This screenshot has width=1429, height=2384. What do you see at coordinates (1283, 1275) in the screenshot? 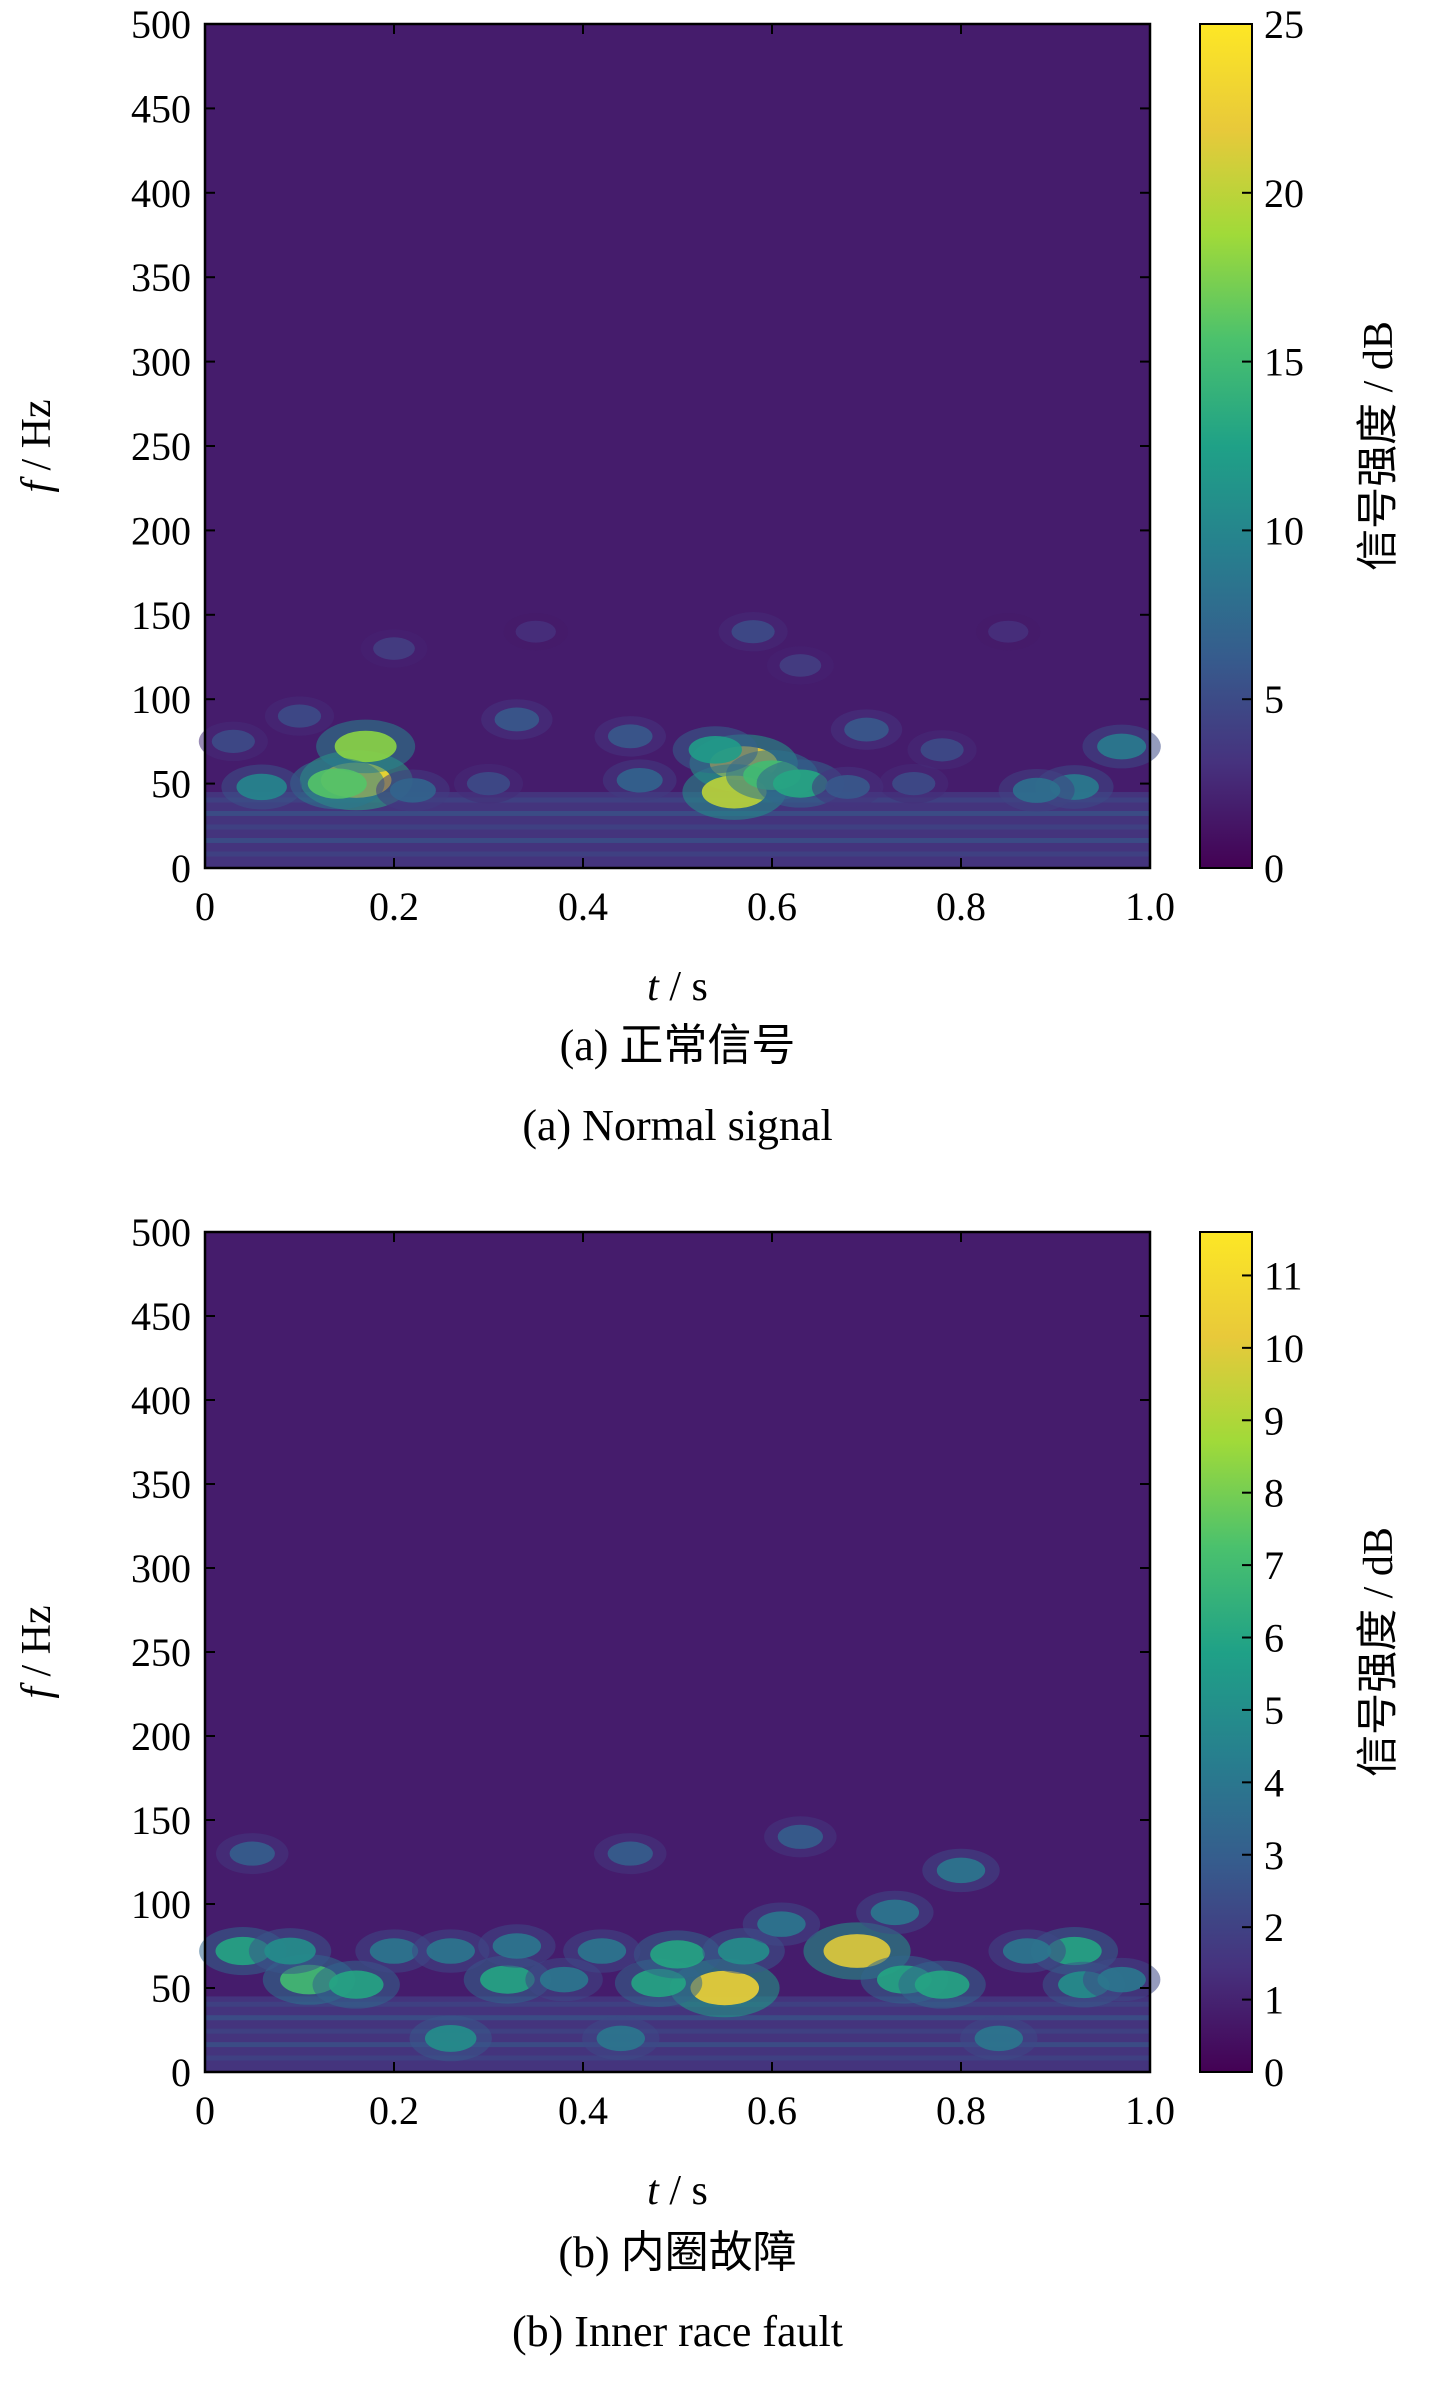
I see `colorbar-tick-label: 11` at bounding box center [1283, 1275].